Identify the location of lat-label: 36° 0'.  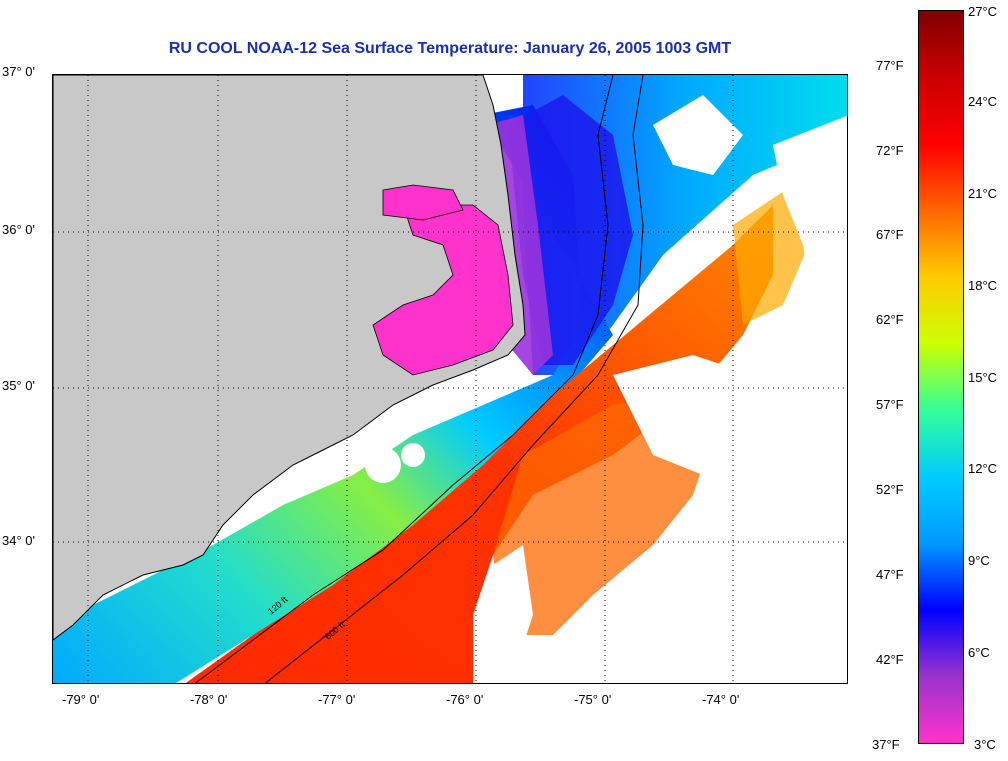
(18, 229).